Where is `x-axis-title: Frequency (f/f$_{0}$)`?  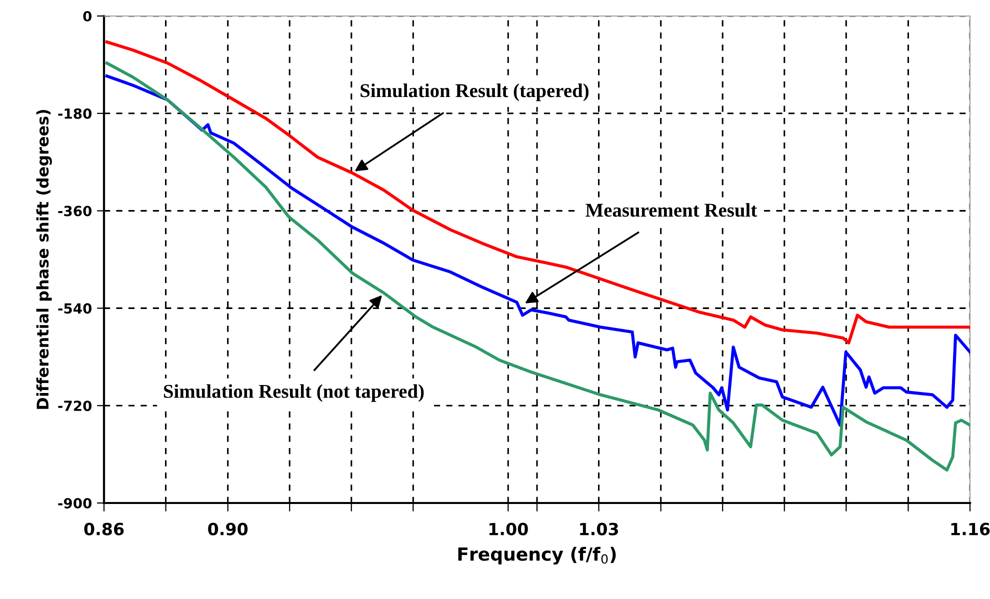
x-axis-title: Frequency (f/f$_{0}$) is located at coordinates (537, 555).